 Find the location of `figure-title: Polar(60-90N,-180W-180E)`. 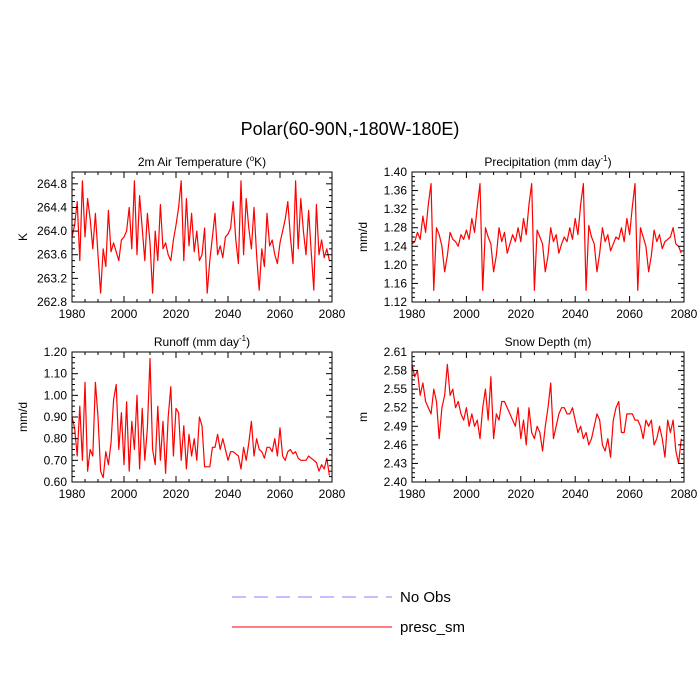

figure-title: Polar(60-90N,-180W-180E) is located at coordinates (350, 129).